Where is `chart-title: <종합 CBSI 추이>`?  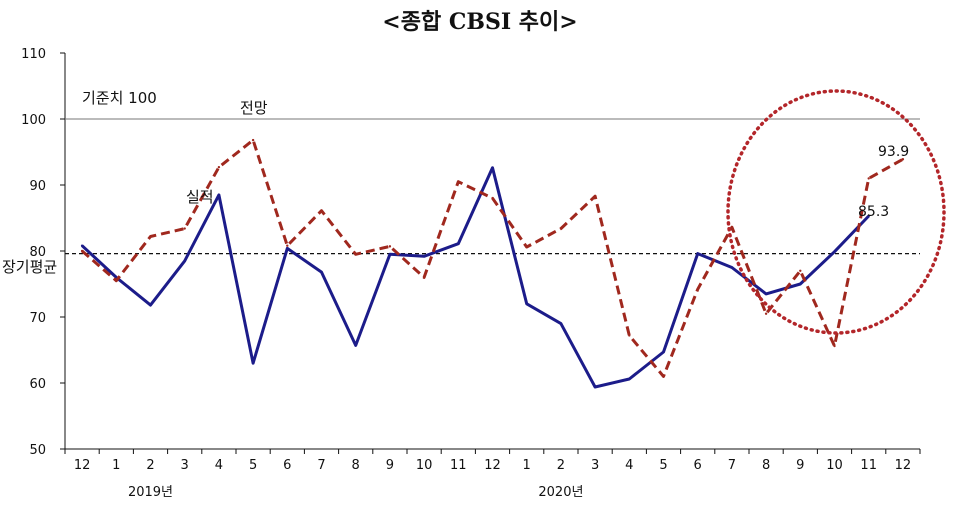
chart-title: <종합 CBSI 추이> is located at coordinates (480, 22).